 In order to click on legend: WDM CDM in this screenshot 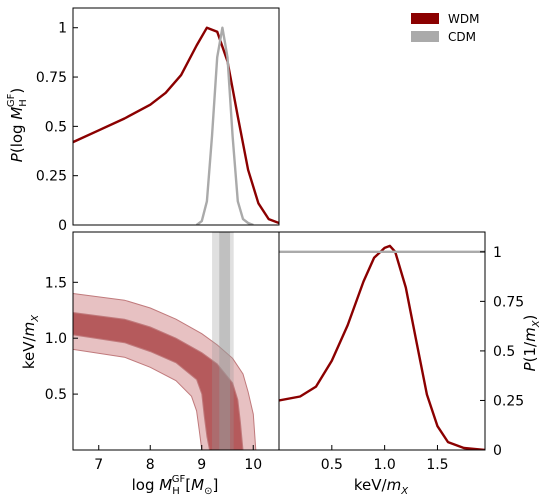, I will do `click(445, 28)`.